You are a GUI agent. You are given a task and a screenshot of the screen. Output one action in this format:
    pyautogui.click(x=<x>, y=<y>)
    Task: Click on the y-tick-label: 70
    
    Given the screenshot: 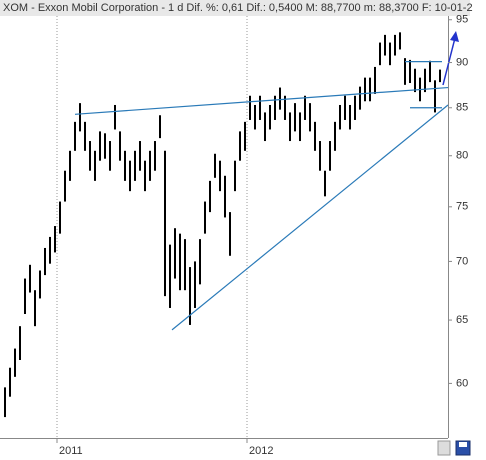 What is the action you would take?
    pyautogui.click(x=462, y=261)
    